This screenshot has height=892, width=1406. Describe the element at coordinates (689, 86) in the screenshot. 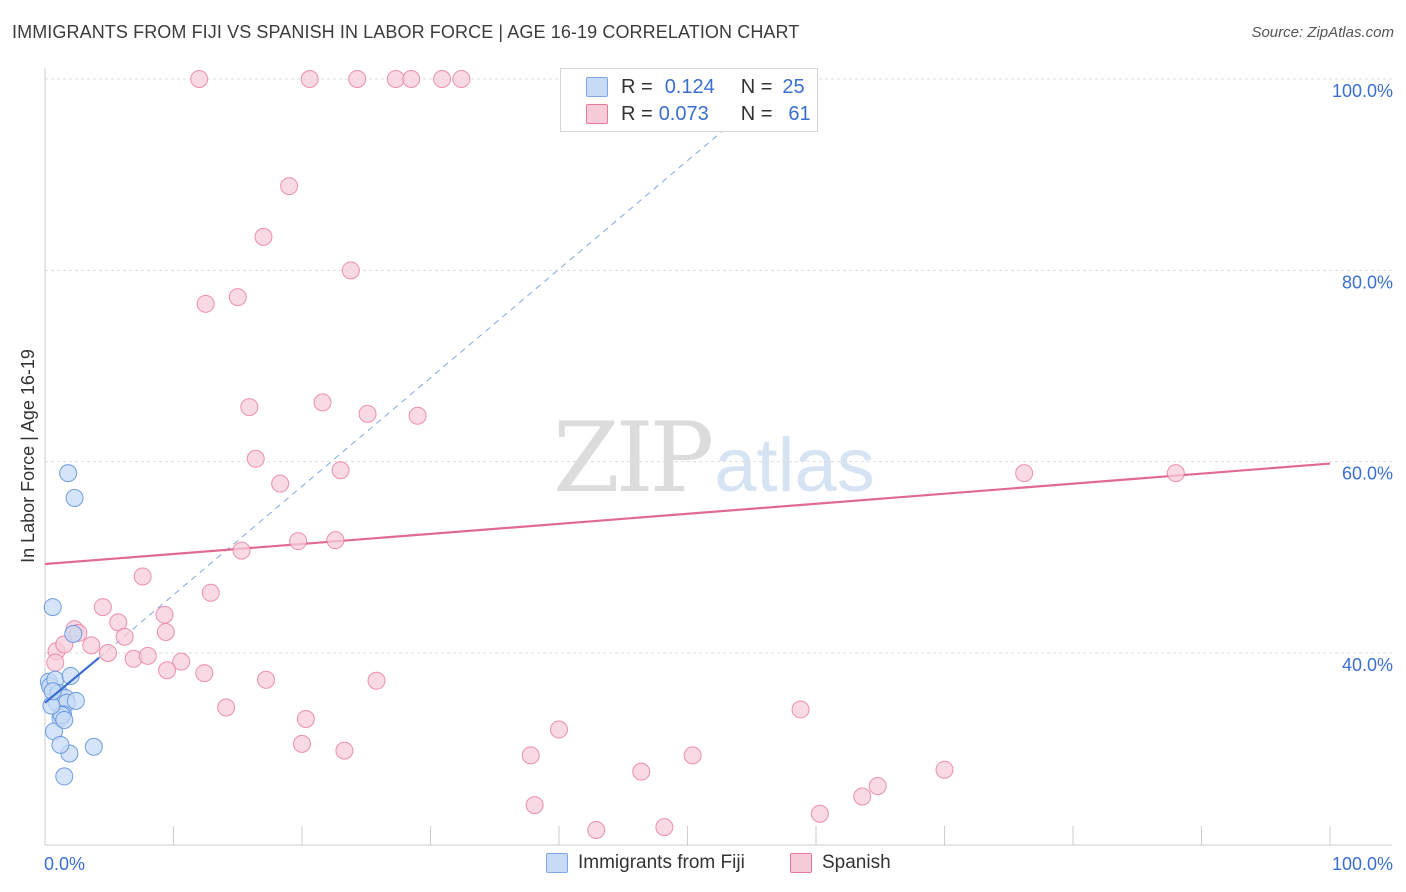

I see `legend-r-value: 0.124` at that location.